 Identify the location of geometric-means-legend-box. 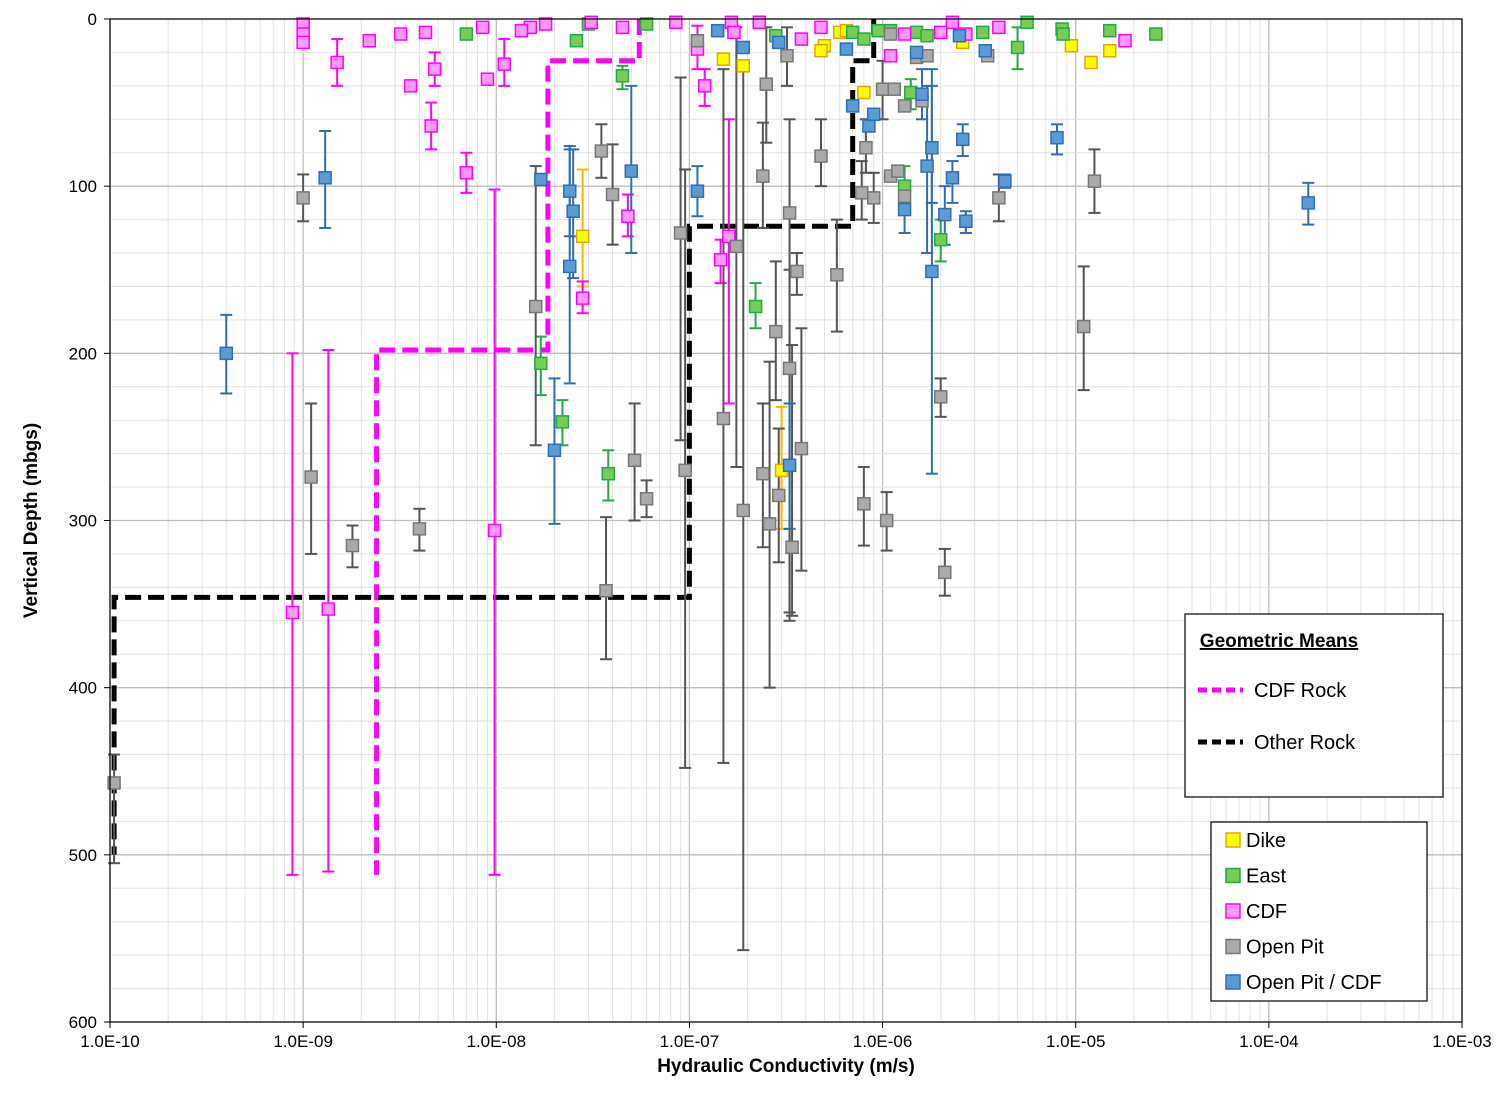
(1314, 705).